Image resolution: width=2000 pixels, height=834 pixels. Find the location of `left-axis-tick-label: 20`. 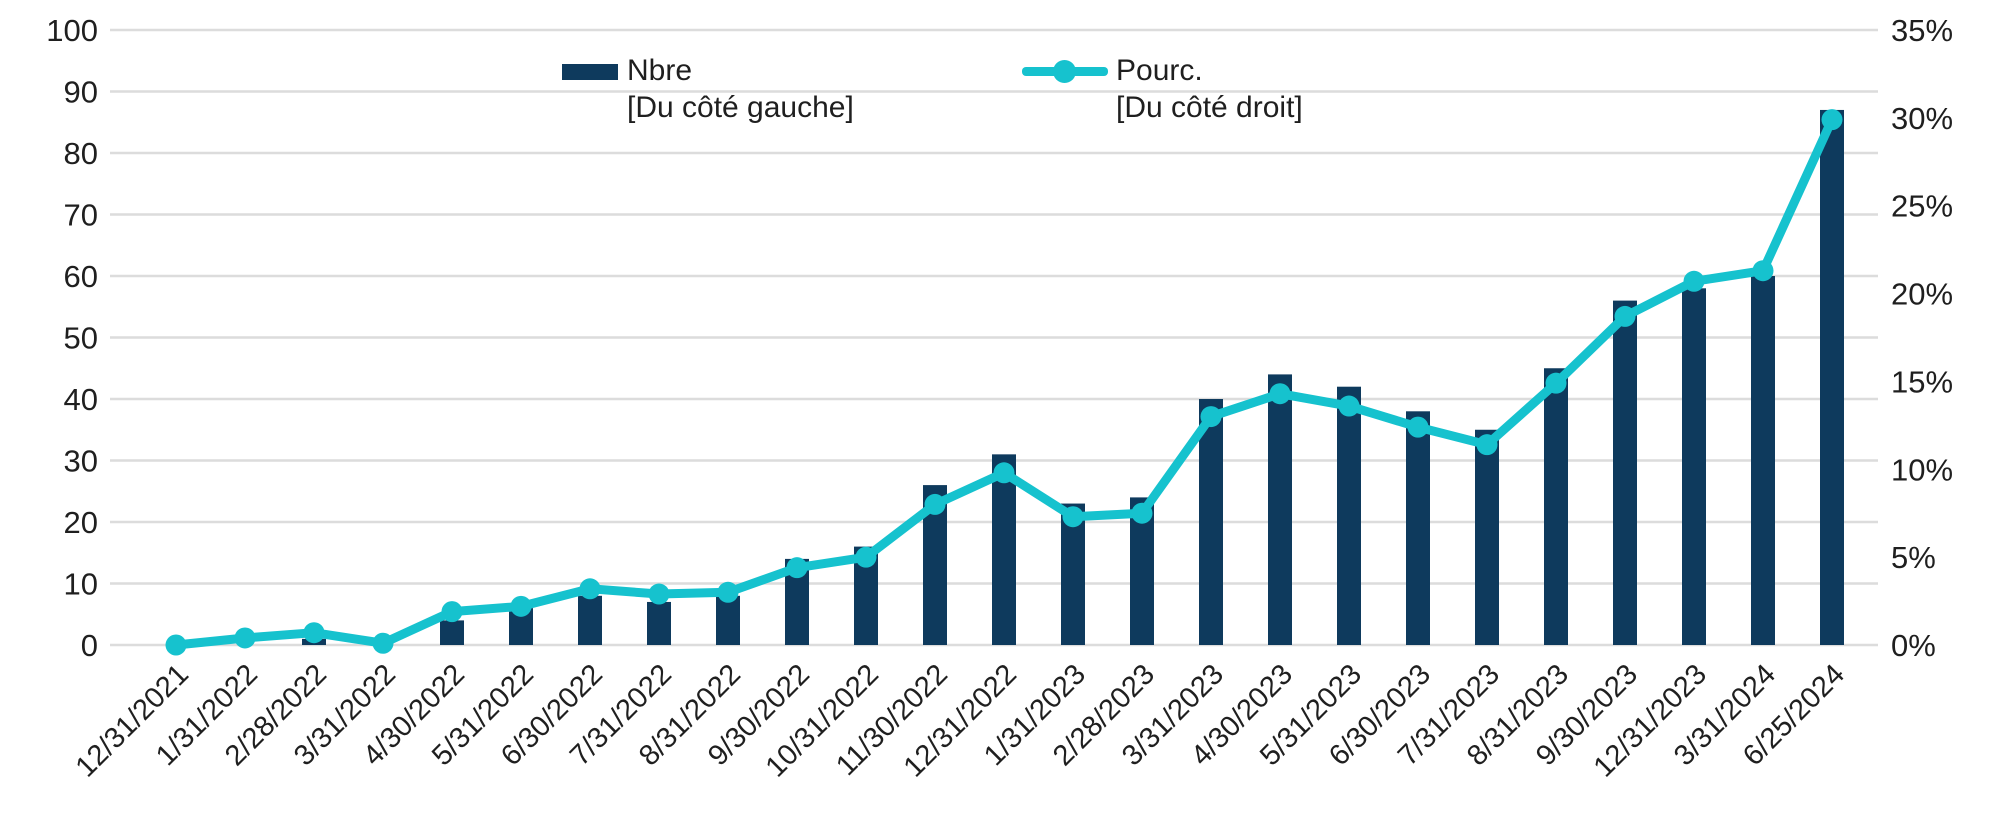

left-axis-tick-label: 20 is located at coordinates (81, 522).